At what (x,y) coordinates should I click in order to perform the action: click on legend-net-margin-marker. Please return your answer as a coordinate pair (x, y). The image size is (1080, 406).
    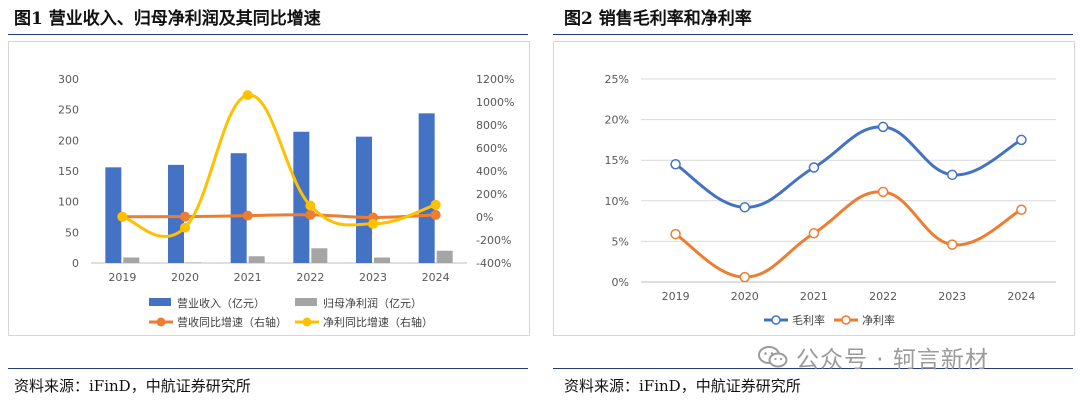
    Looking at the image, I should click on (846, 320).